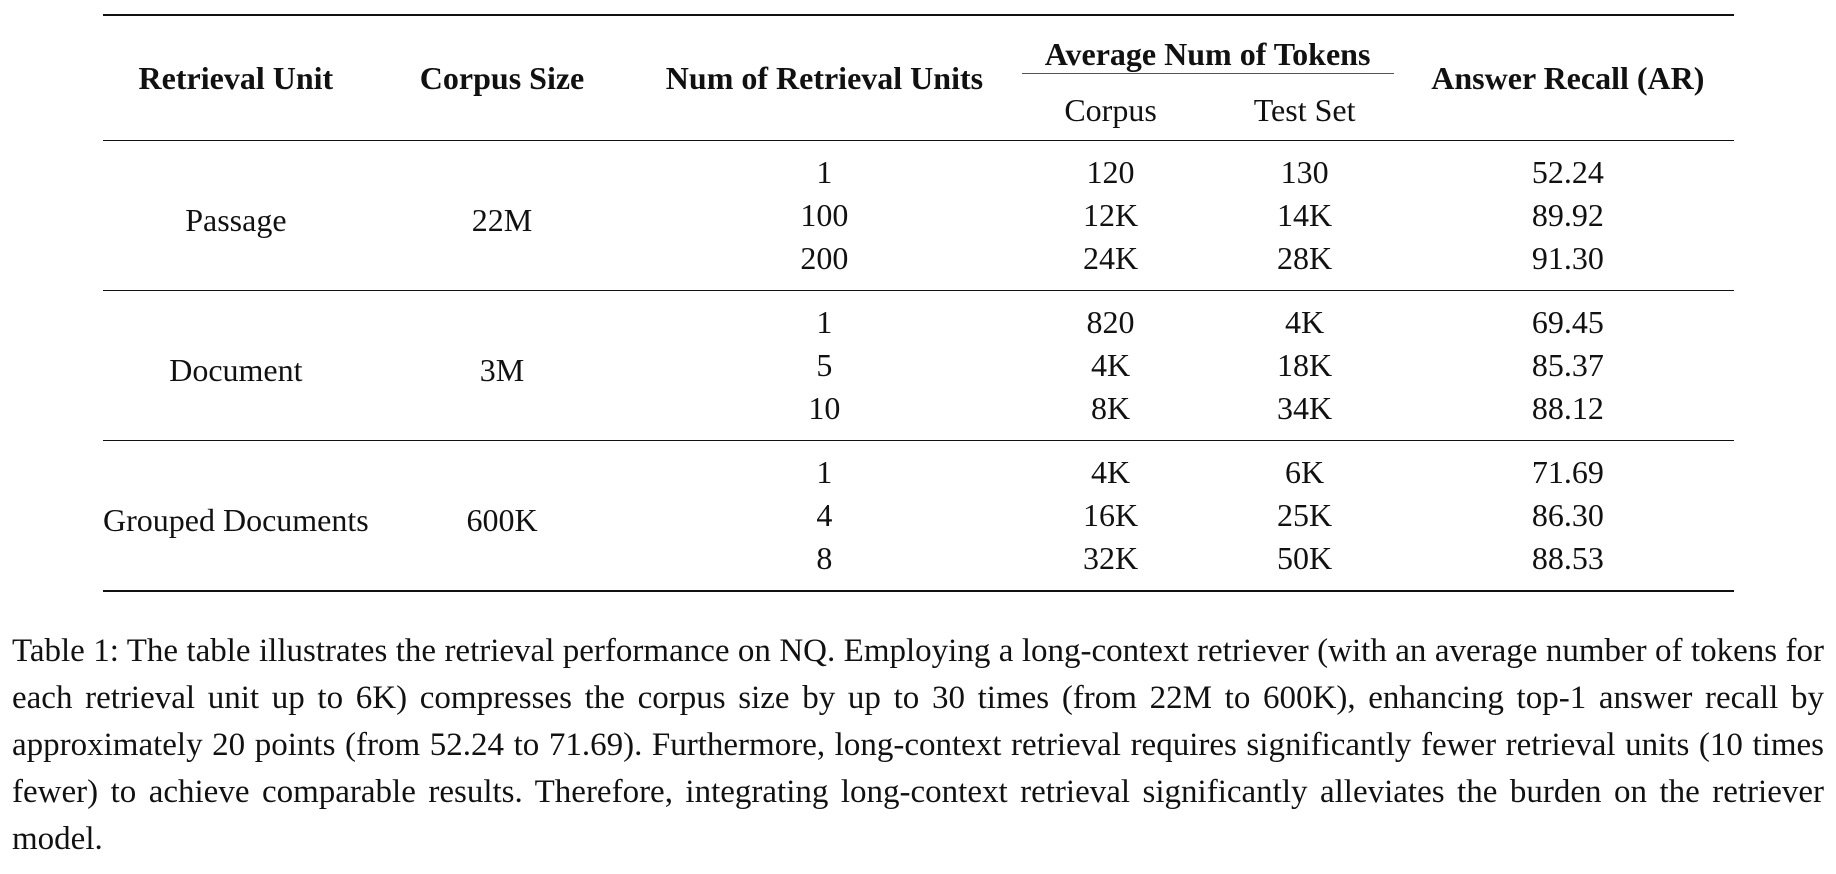  I want to click on cell-avg-tokens-corpus: 820, so click(1110, 322).